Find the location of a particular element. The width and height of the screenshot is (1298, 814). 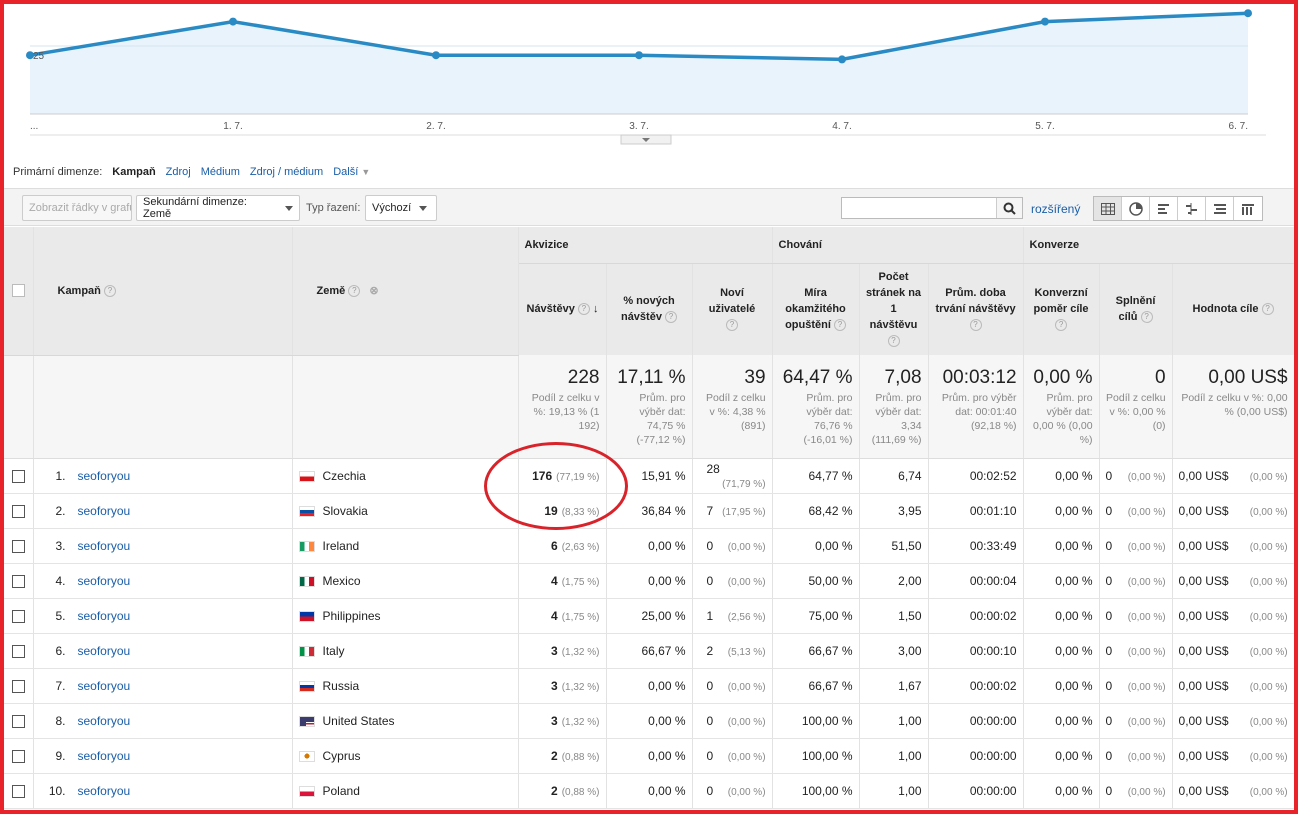

goal-conversion-header: Konverzní poměr cíle? is located at coordinates (1061, 309).